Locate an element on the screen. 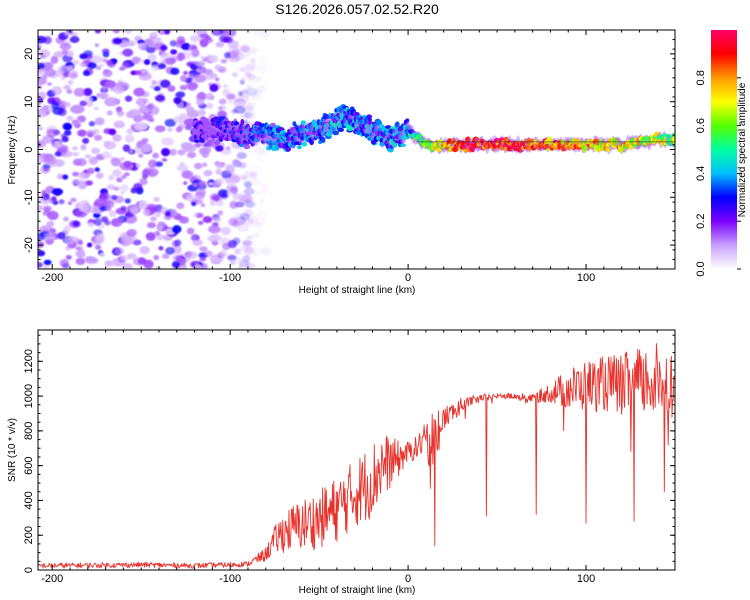 This screenshot has width=750, height=600. snr-x-axis-label: Height of straight line (km) is located at coordinates (357, 590).